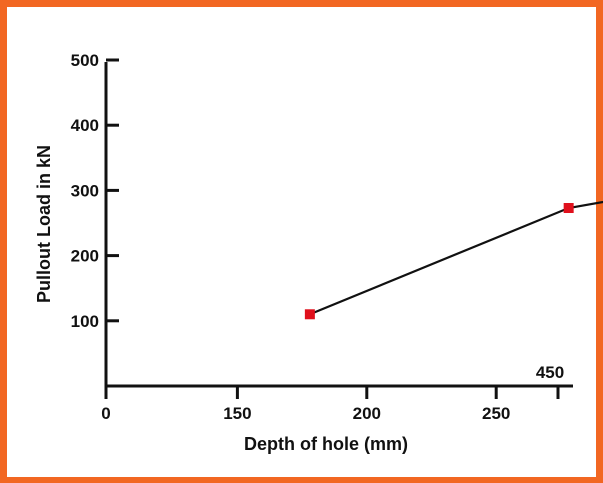 Image resolution: width=603 pixels, height=483 pixels. I want to click on x-tick-label: 150, so click(237, 413).